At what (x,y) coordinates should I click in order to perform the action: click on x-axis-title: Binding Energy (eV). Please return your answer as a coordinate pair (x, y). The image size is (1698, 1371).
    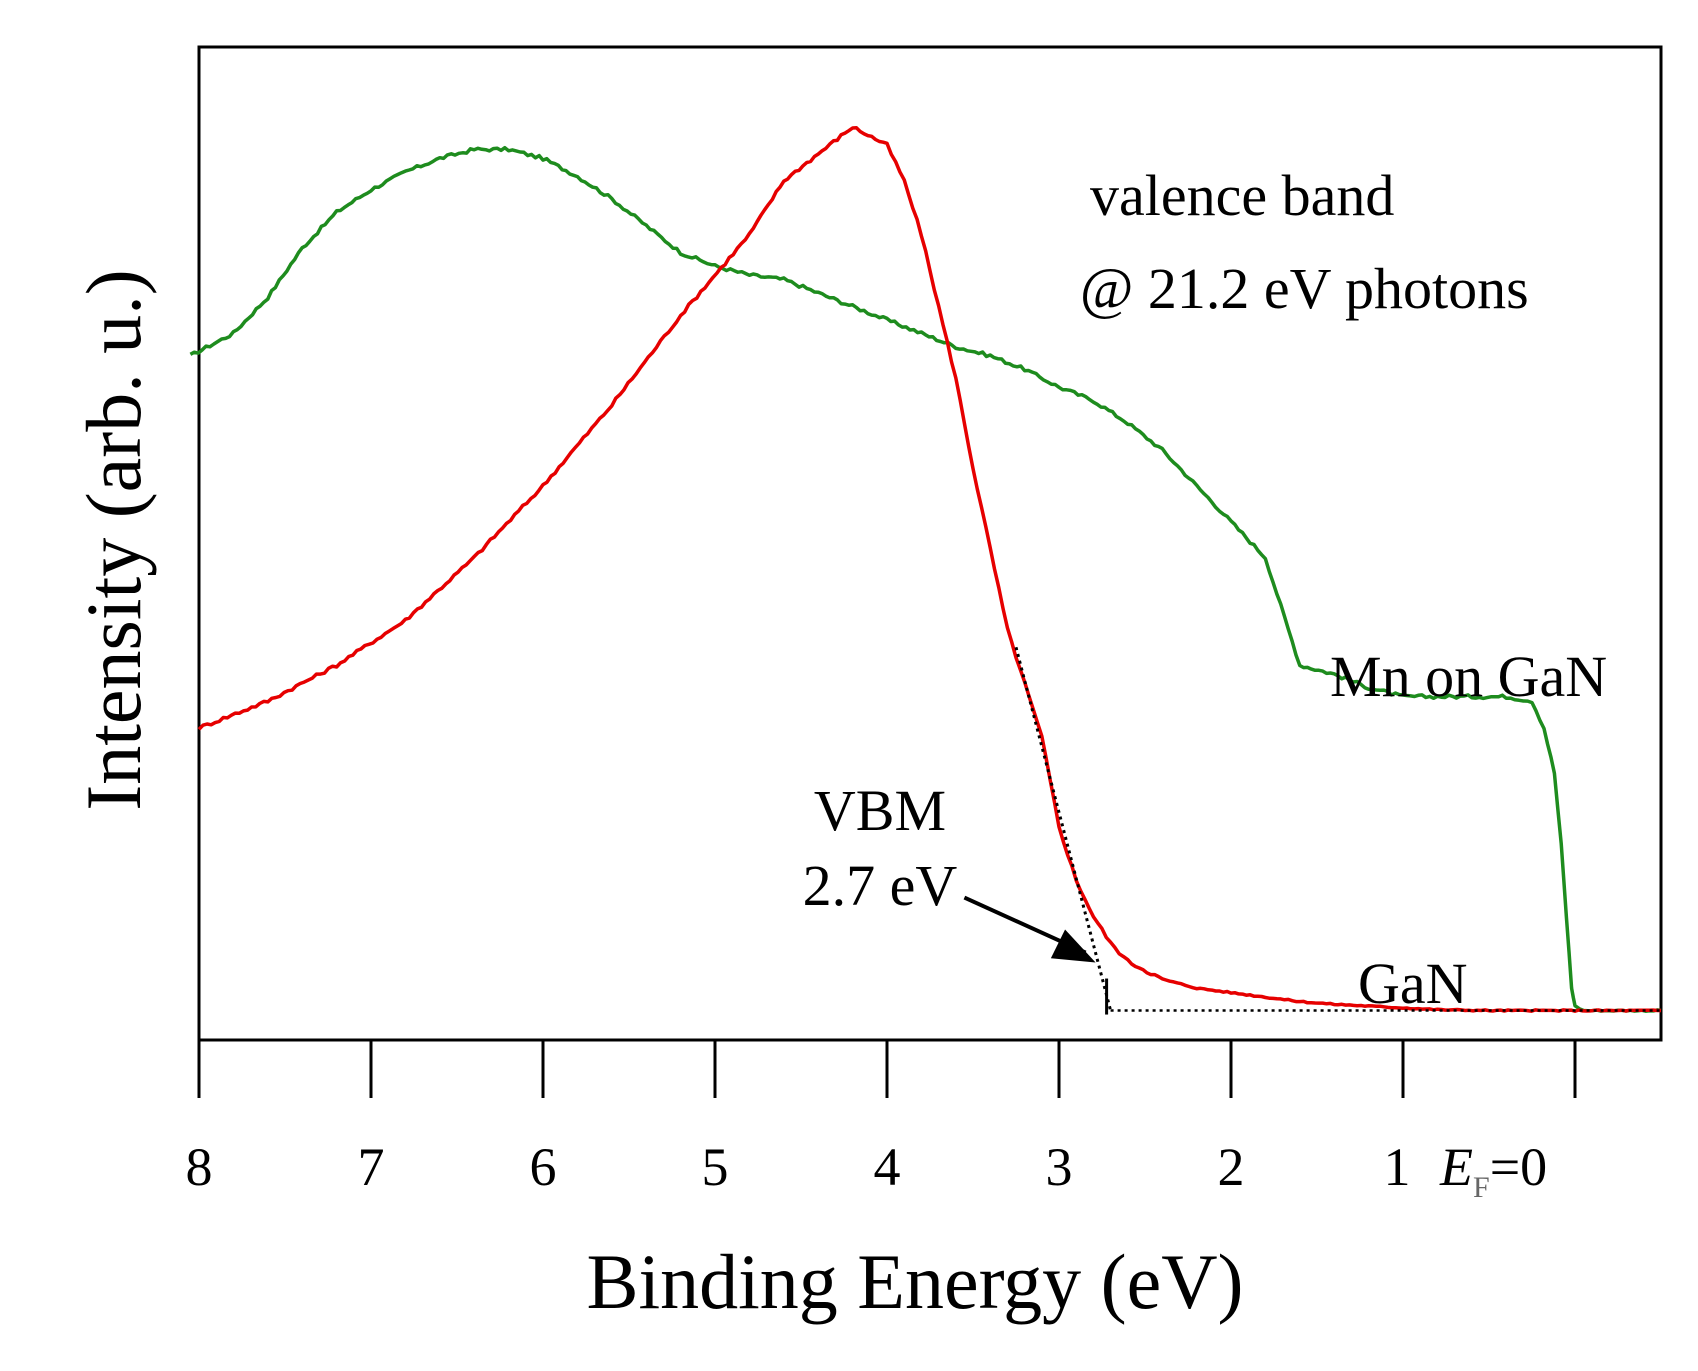
    Looking at the image, I should click on (914, 1281).